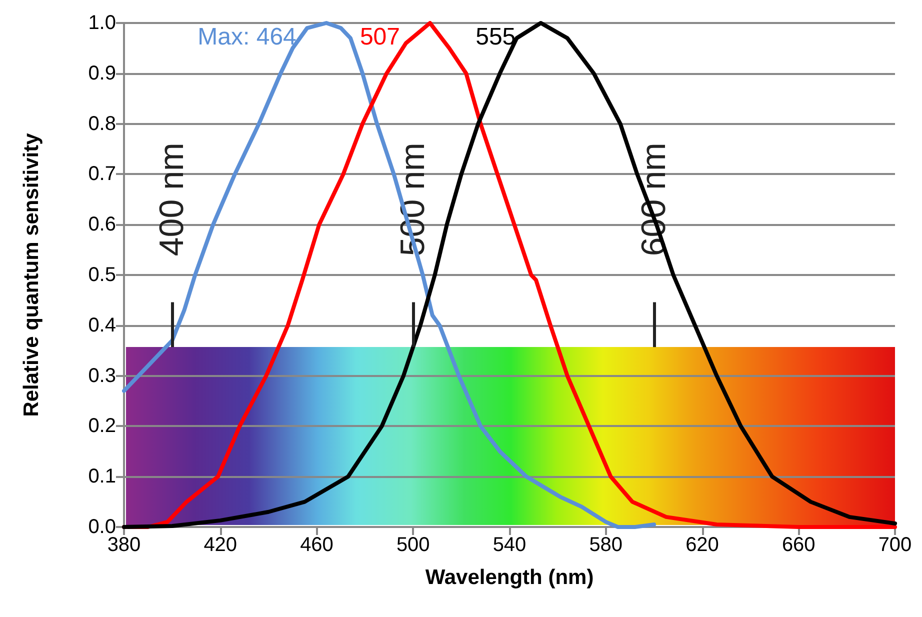 This screenshot has width=922, height=617. What do you see at coordinates (509, 545) in the screenshot?
I see `x-tick-label: 540` at bounding box center [509, 545].